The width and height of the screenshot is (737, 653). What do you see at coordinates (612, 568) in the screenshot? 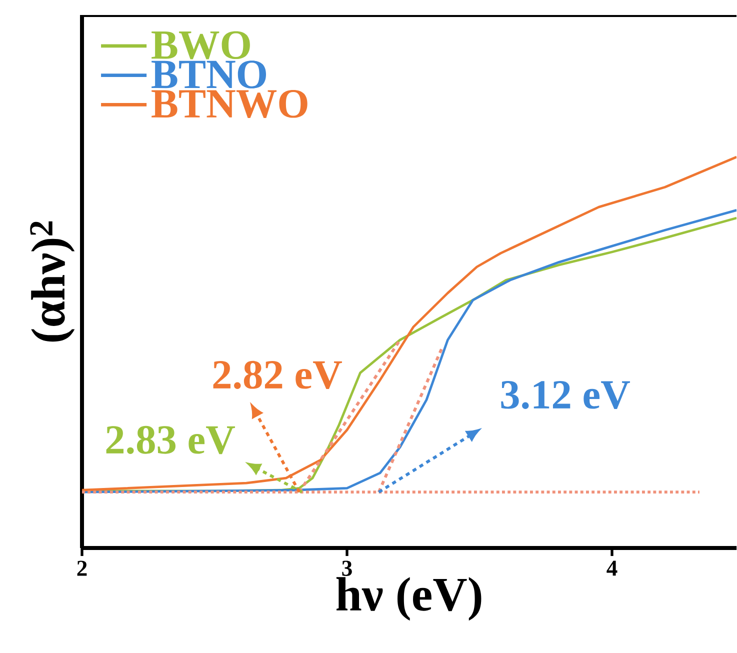
I see `x-tick-label: 4` at bounding box center [612, 568].